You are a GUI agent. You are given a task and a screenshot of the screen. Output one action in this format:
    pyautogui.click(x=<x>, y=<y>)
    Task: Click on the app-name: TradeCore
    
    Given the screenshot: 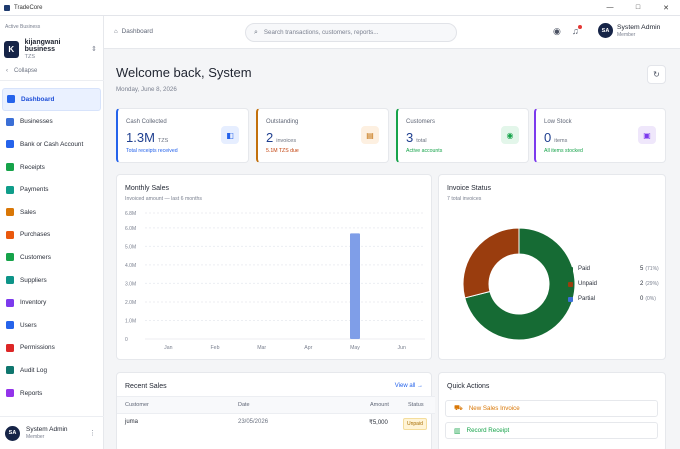 What is the action you would take?
    pyautogui.click(x=28, y=7)
    